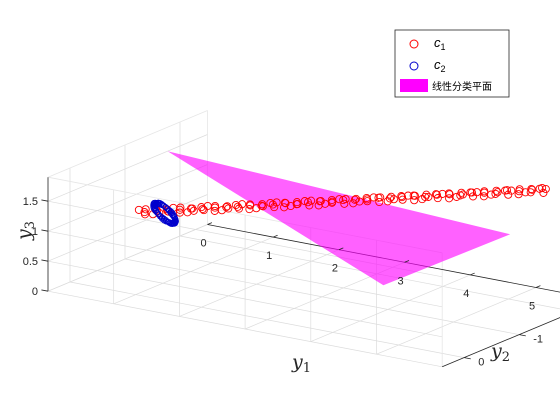 This screenshot has height=420, width=560. Describe the element at coordinates (466, 294) in the screenshot. I see `x-tick-label: 4` at that location.